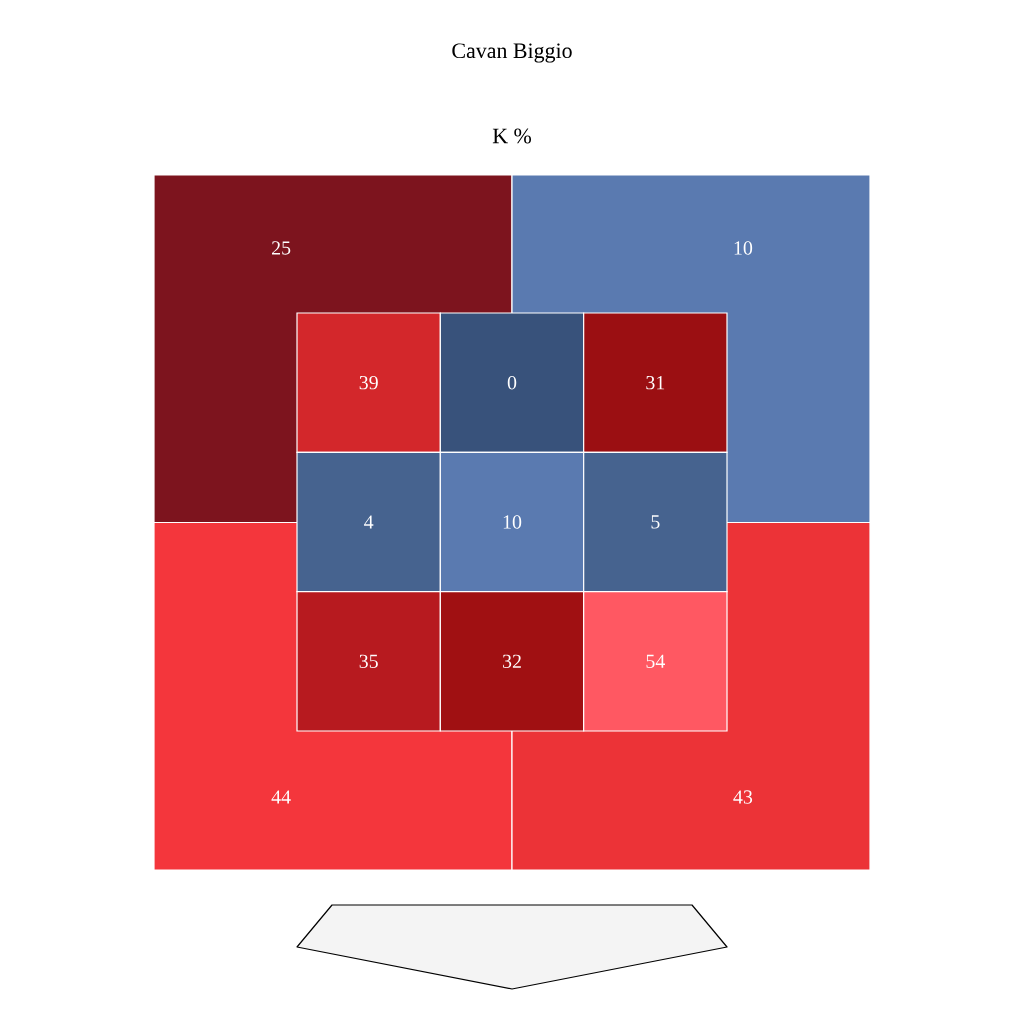  What do you see at coordinates (512, 136) in the screenshot?
I see `chart-subtitle: K %` at bounding box center [512, 136].